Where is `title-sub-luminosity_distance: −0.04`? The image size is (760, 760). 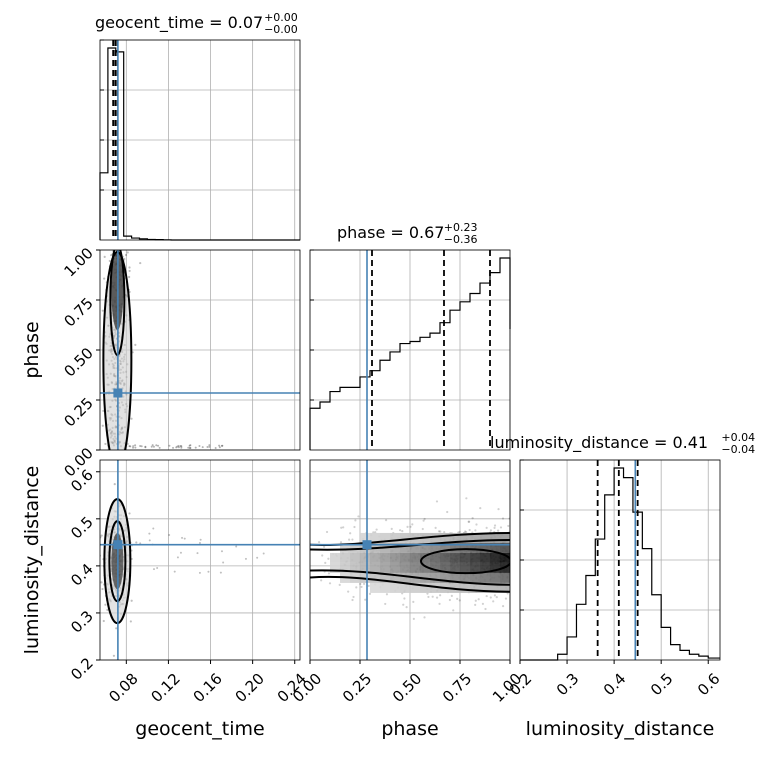
title-sub-luminosity_distance: −0.04 is located at coordinates (738, 449).